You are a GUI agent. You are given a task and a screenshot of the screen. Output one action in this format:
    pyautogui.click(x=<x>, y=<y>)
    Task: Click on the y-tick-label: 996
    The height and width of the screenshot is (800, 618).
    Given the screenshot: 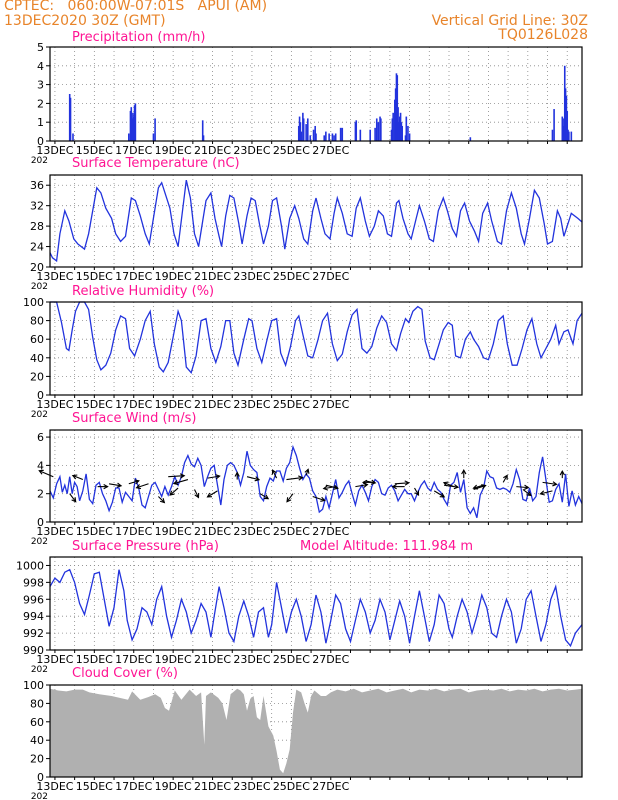 What is the action you would take?
    pyautogui.click(x=33, y=599)
    